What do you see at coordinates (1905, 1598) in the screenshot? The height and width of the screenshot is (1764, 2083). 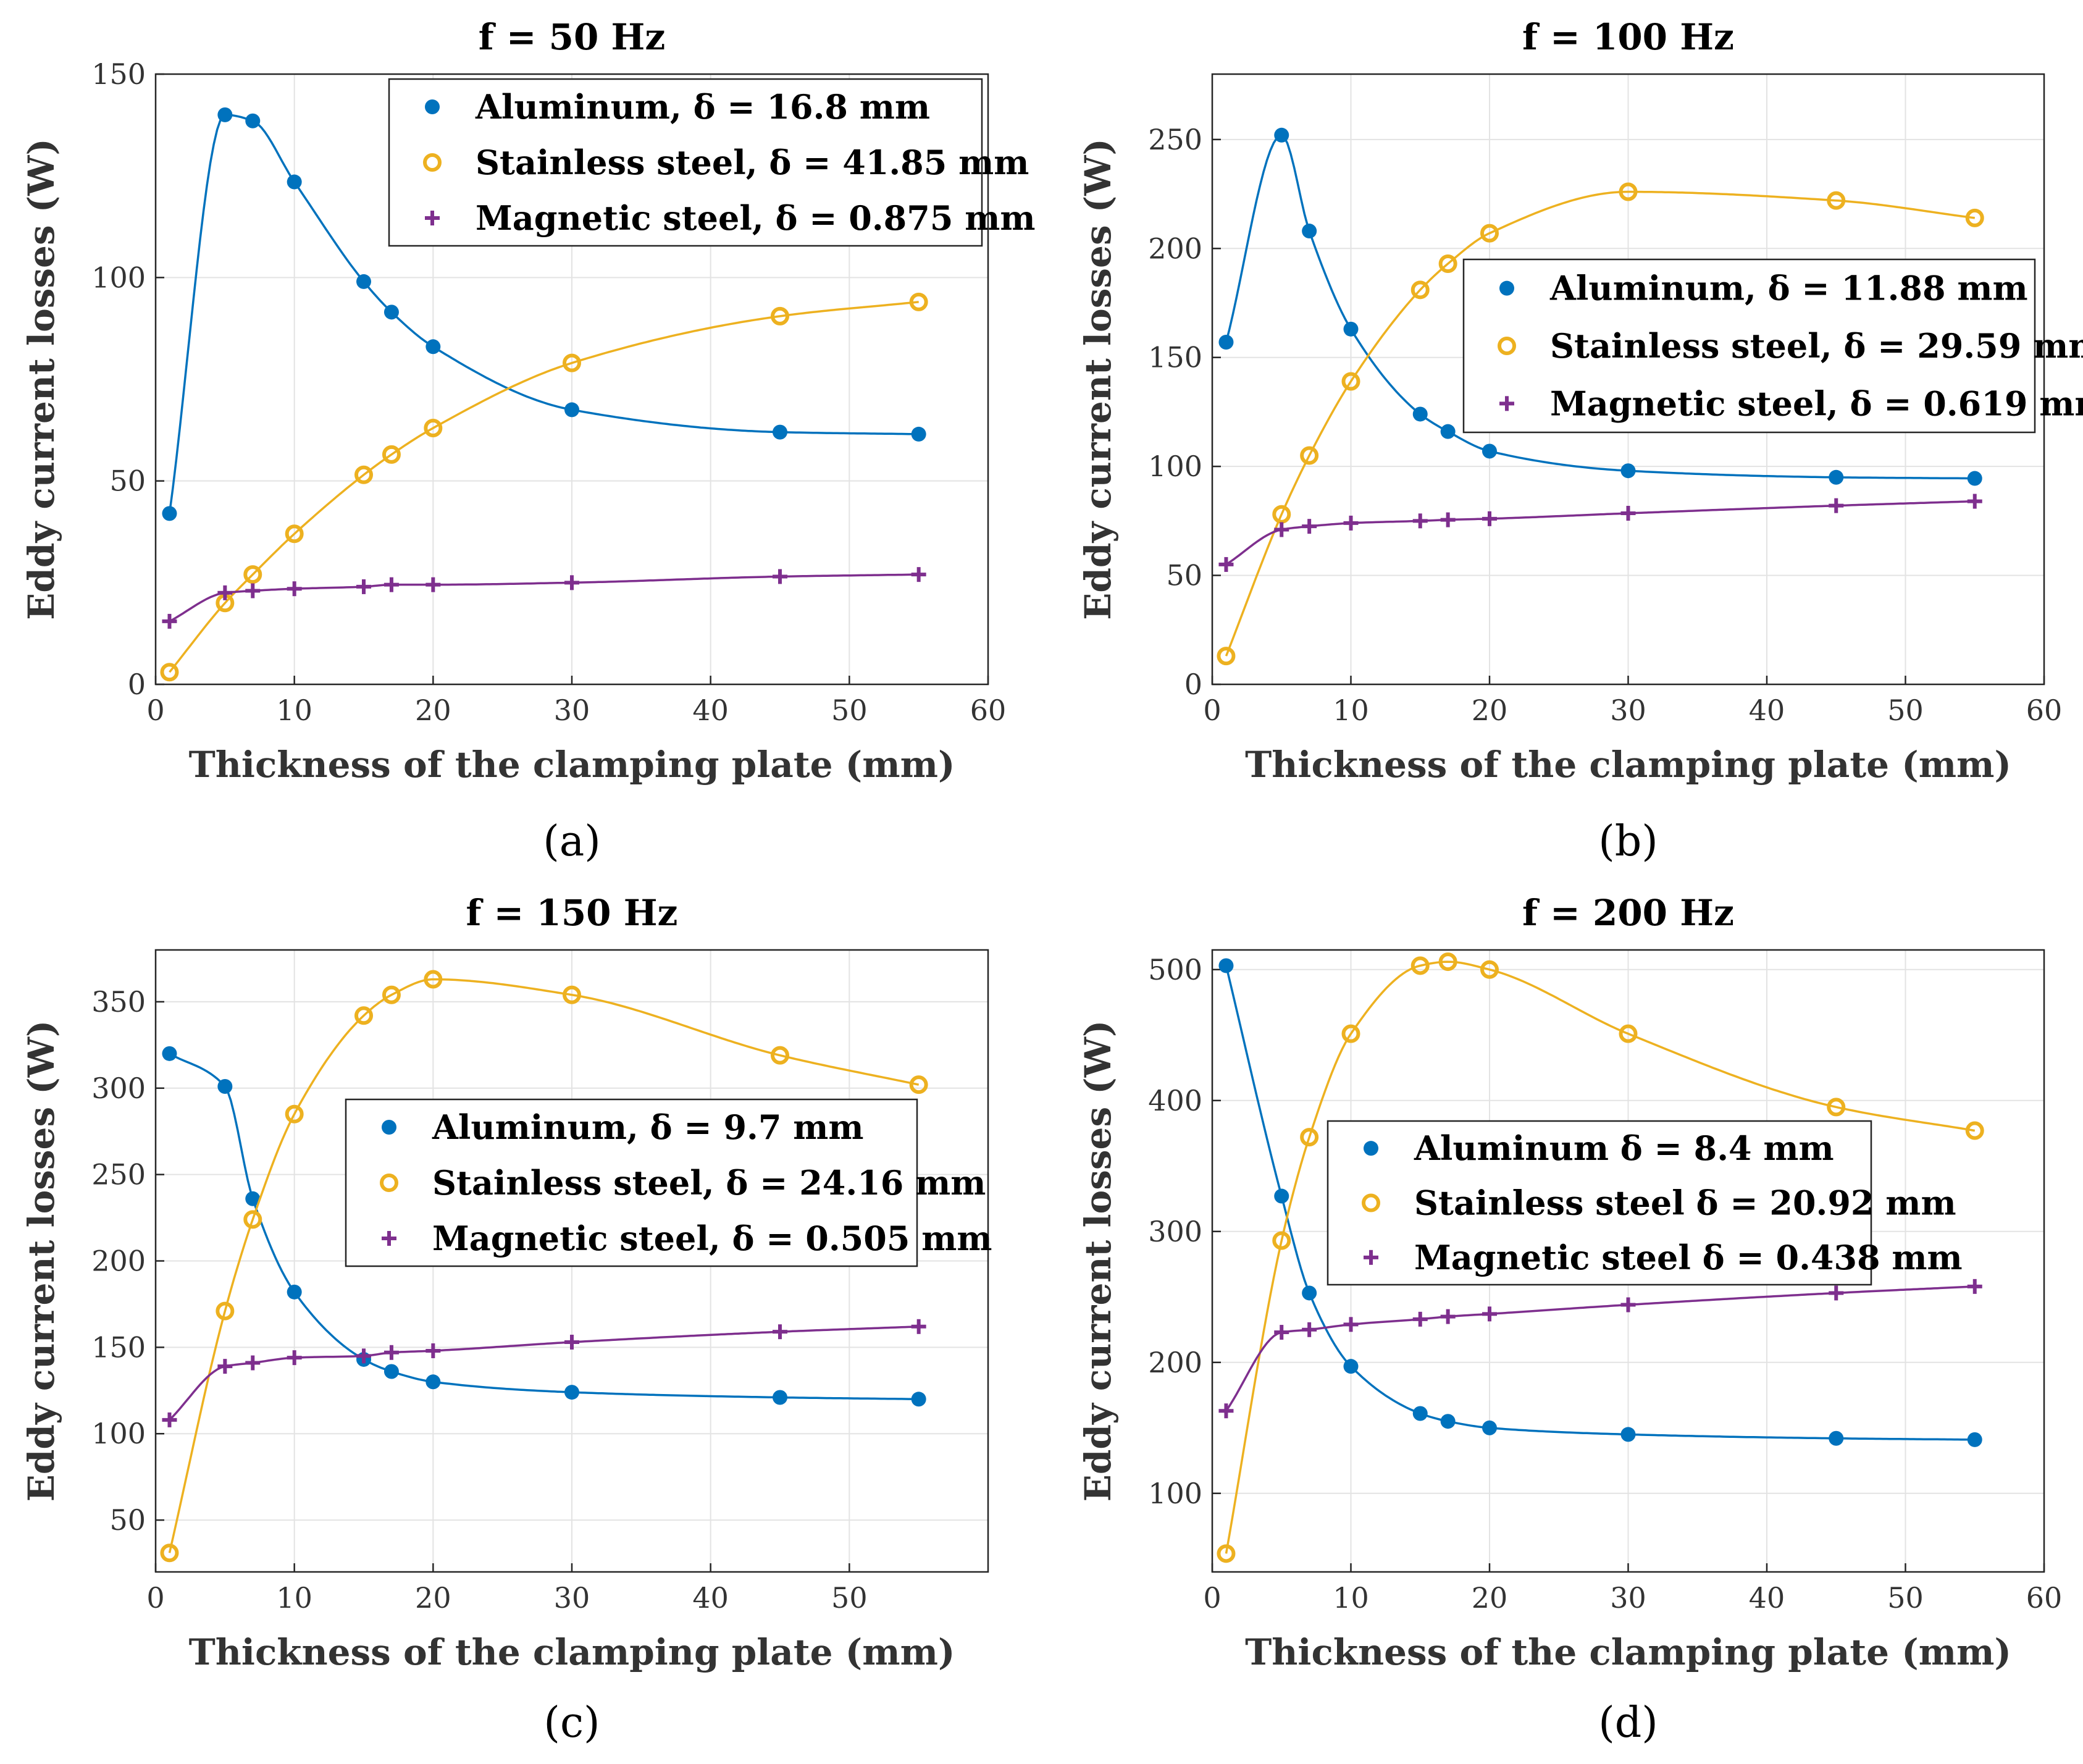 I see `x-tick-label: 50` at bounding box center [1905, 1598].